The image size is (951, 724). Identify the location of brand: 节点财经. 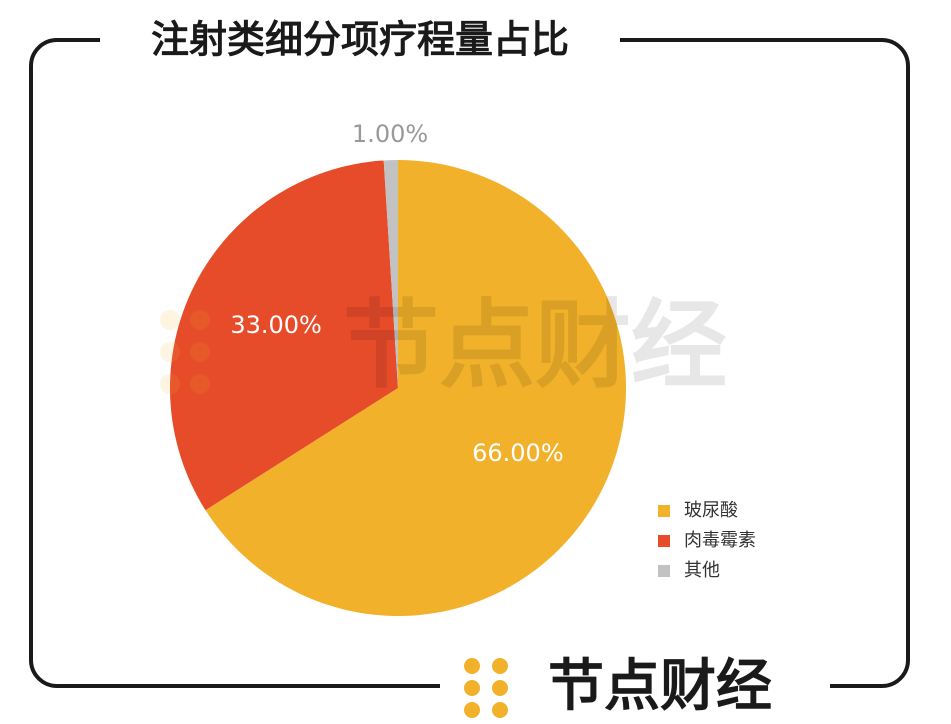
(660, 686).